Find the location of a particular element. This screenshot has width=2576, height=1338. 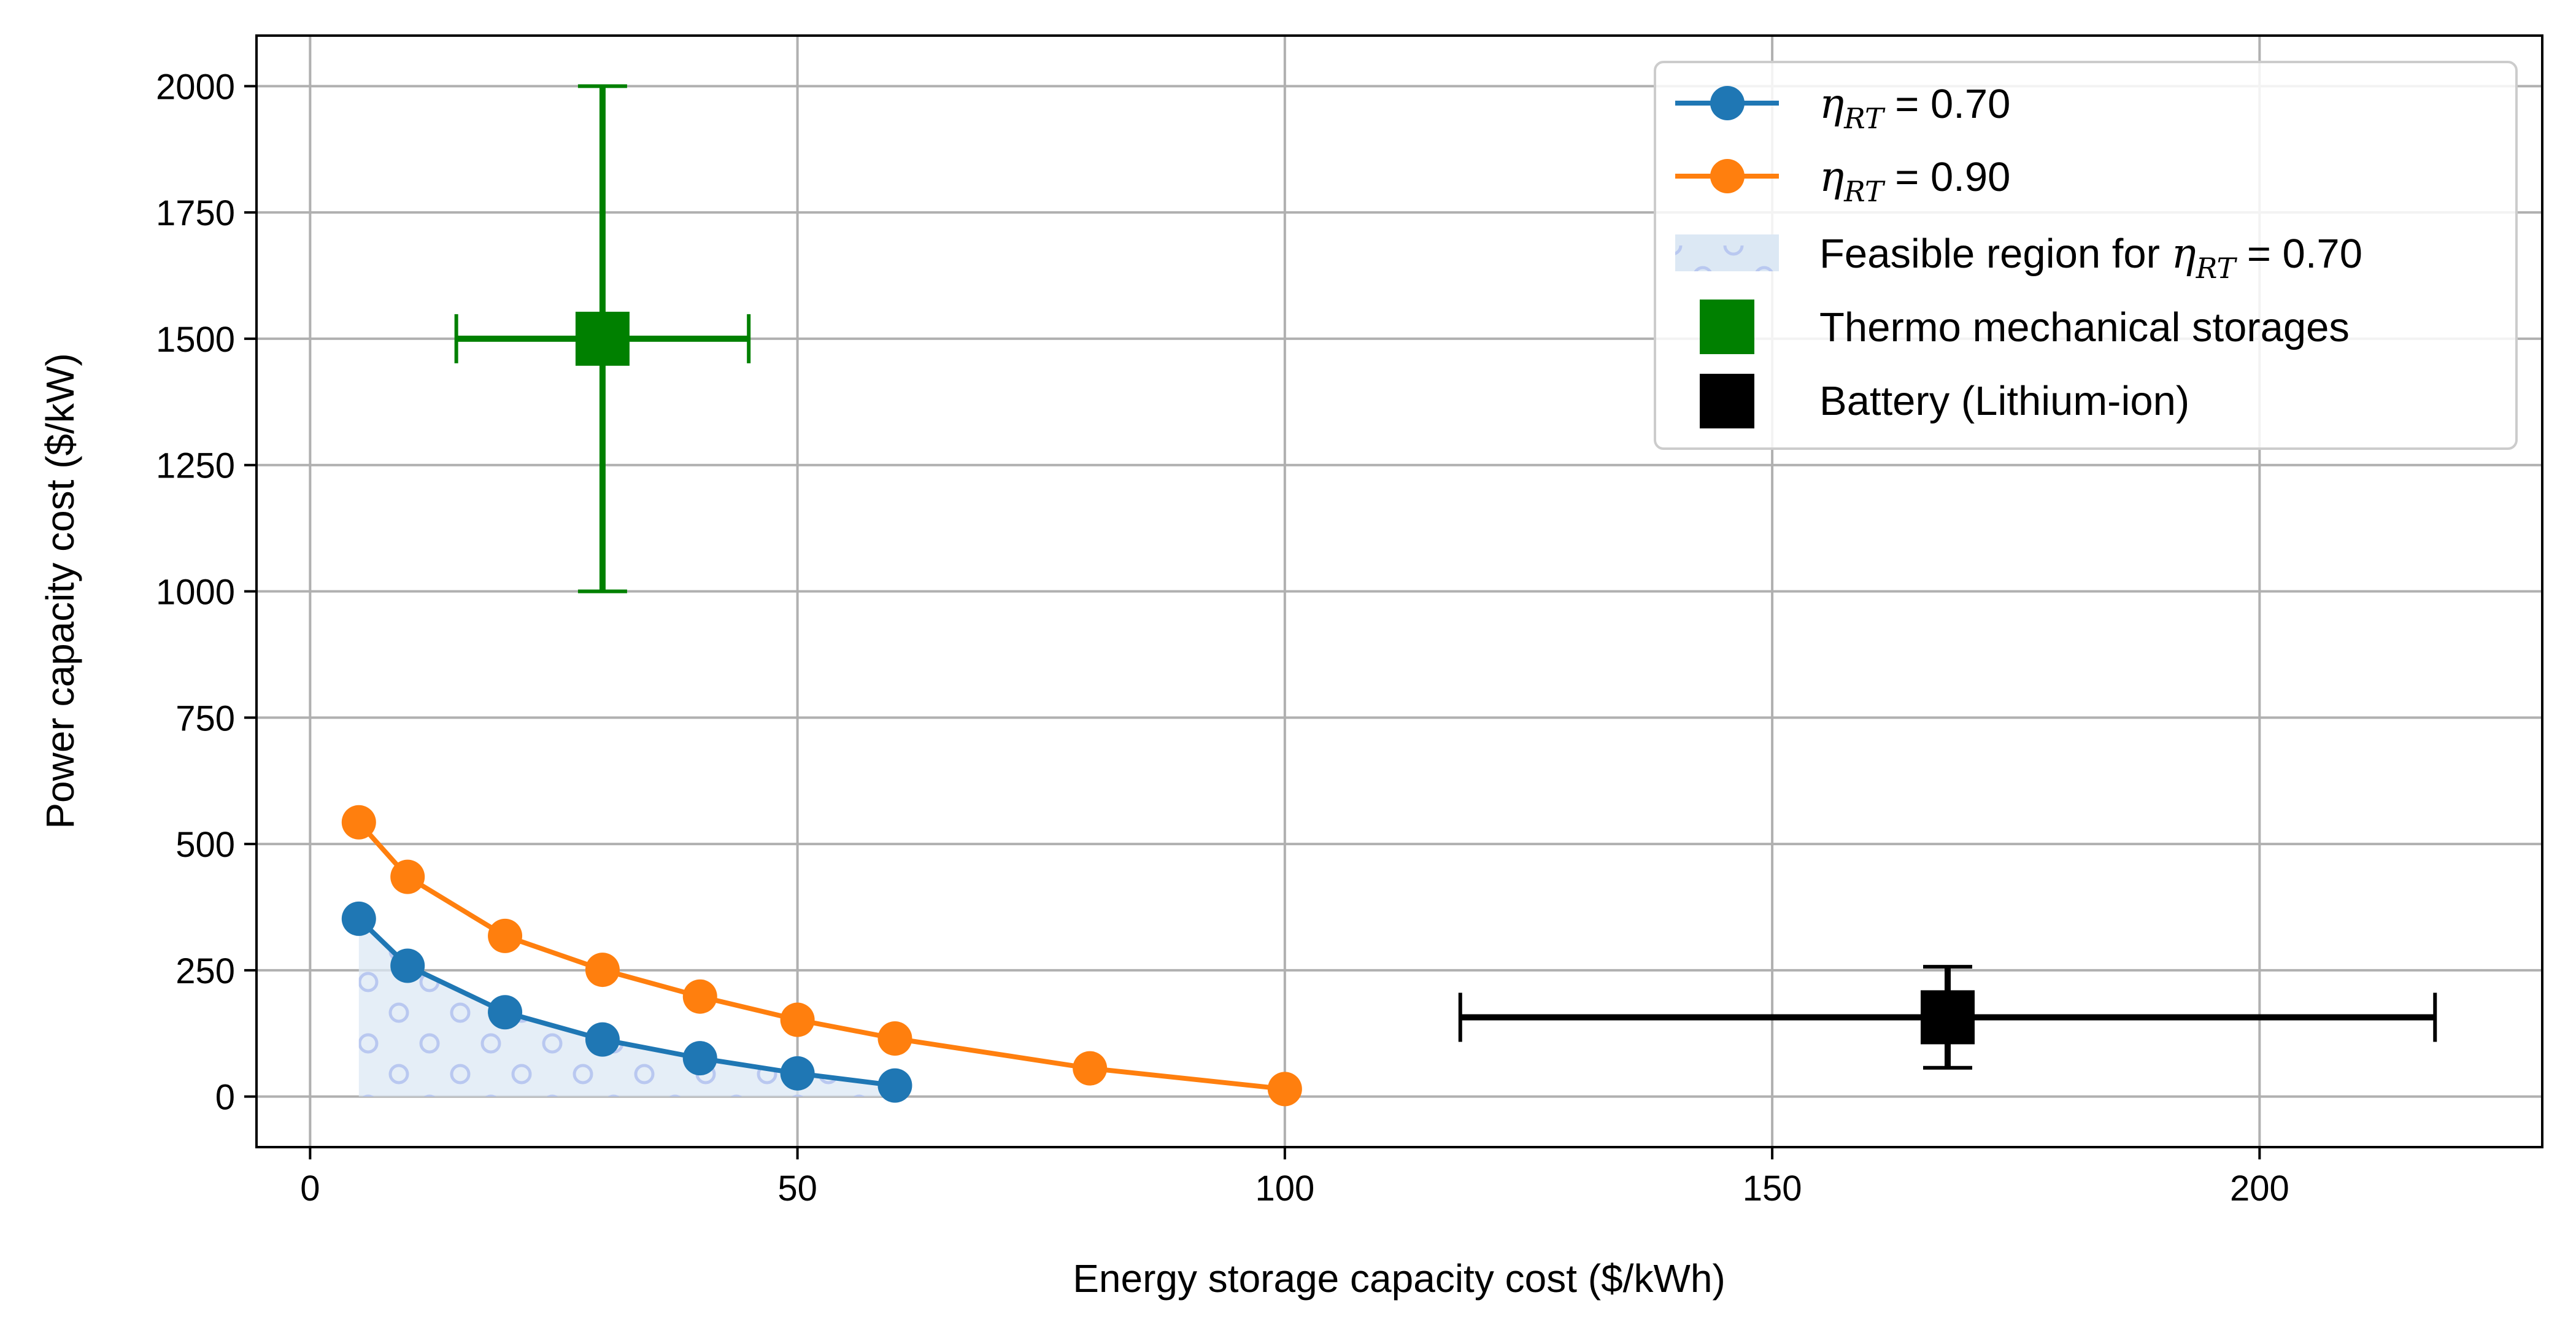

legend-label-series-1: ηRT = 0.90 is located at coordinates (1914, 180).